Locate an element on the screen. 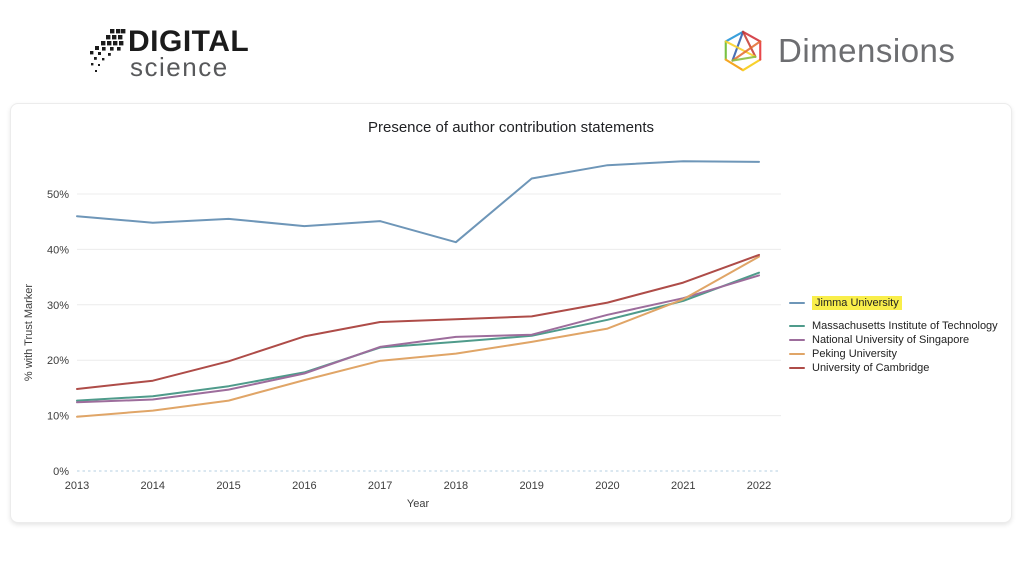  legend-item-national-university-of-singapore: National University of Singapore is located at coordinates (901, 340).